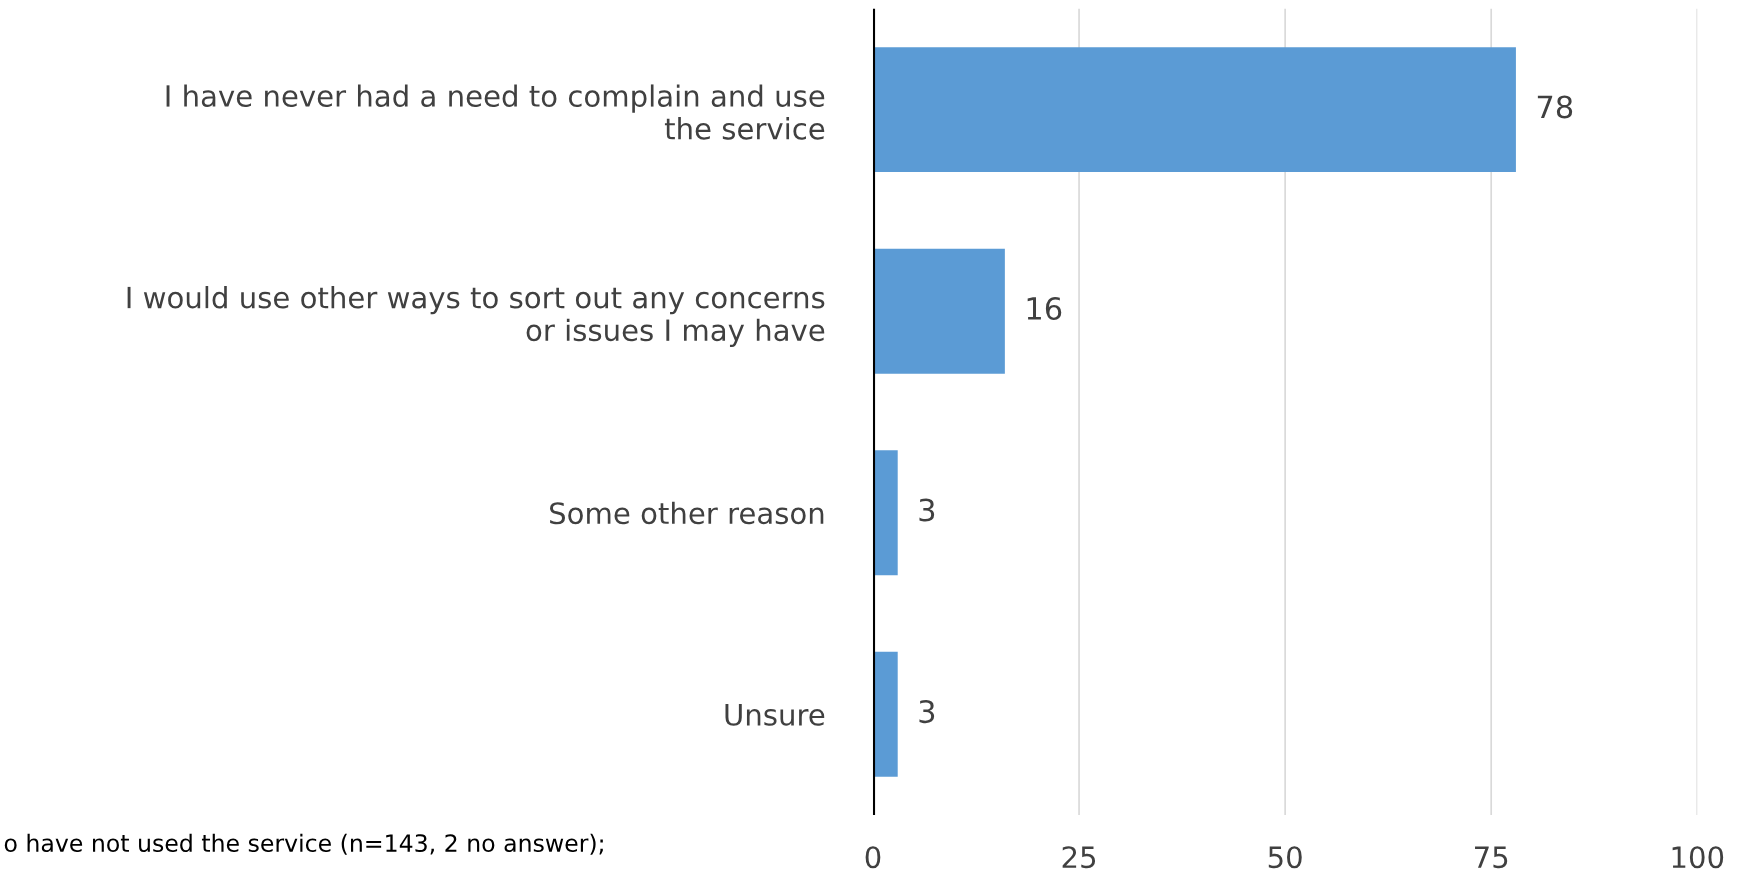 This screenshot has height=885, width=1739. Describe the element at coordinates (873, 857) in the screenshot. I see `x-tick-label: 0` at that location.